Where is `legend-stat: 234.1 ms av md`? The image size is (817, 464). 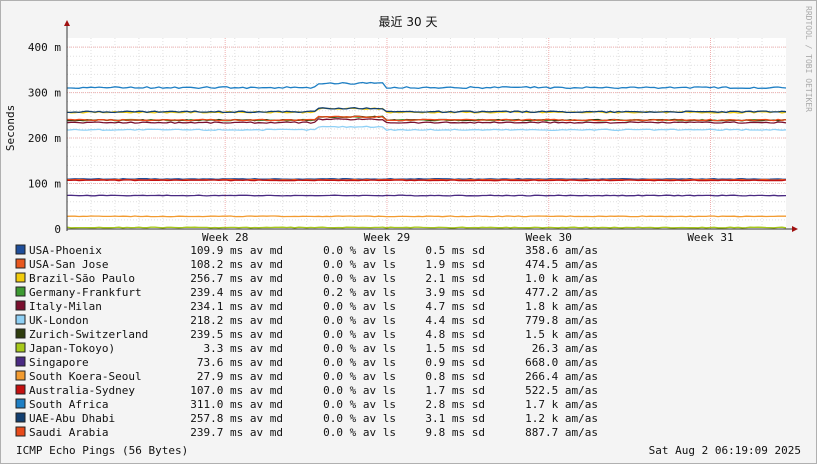 legend-stat: 234.1 ms av md is located at coordinates (236, 306).